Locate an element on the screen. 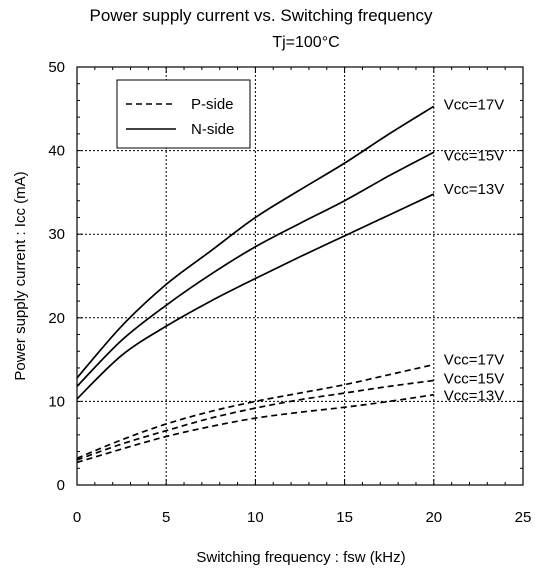  x-tick-label: 5 is located at coordinates (166, 517).